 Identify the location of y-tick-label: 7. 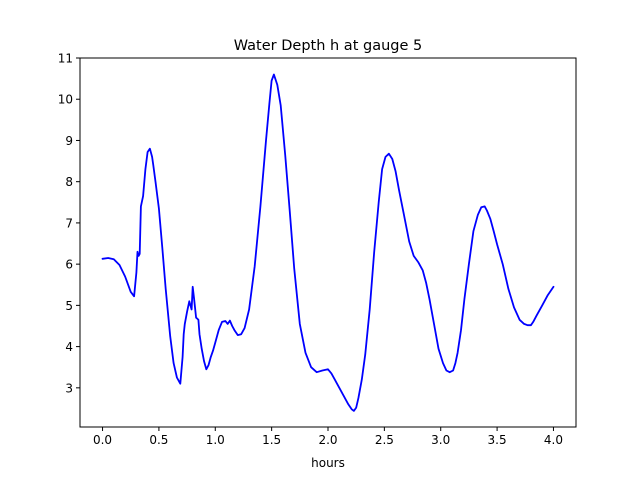
(69, 223).